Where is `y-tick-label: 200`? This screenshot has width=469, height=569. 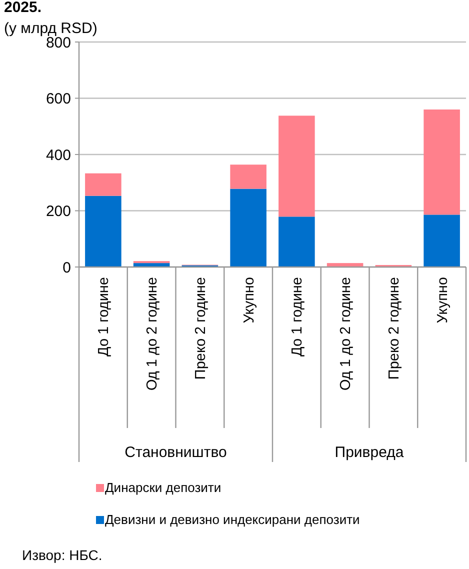 y-tick-label: 200 is located at coordinates (58, 211).